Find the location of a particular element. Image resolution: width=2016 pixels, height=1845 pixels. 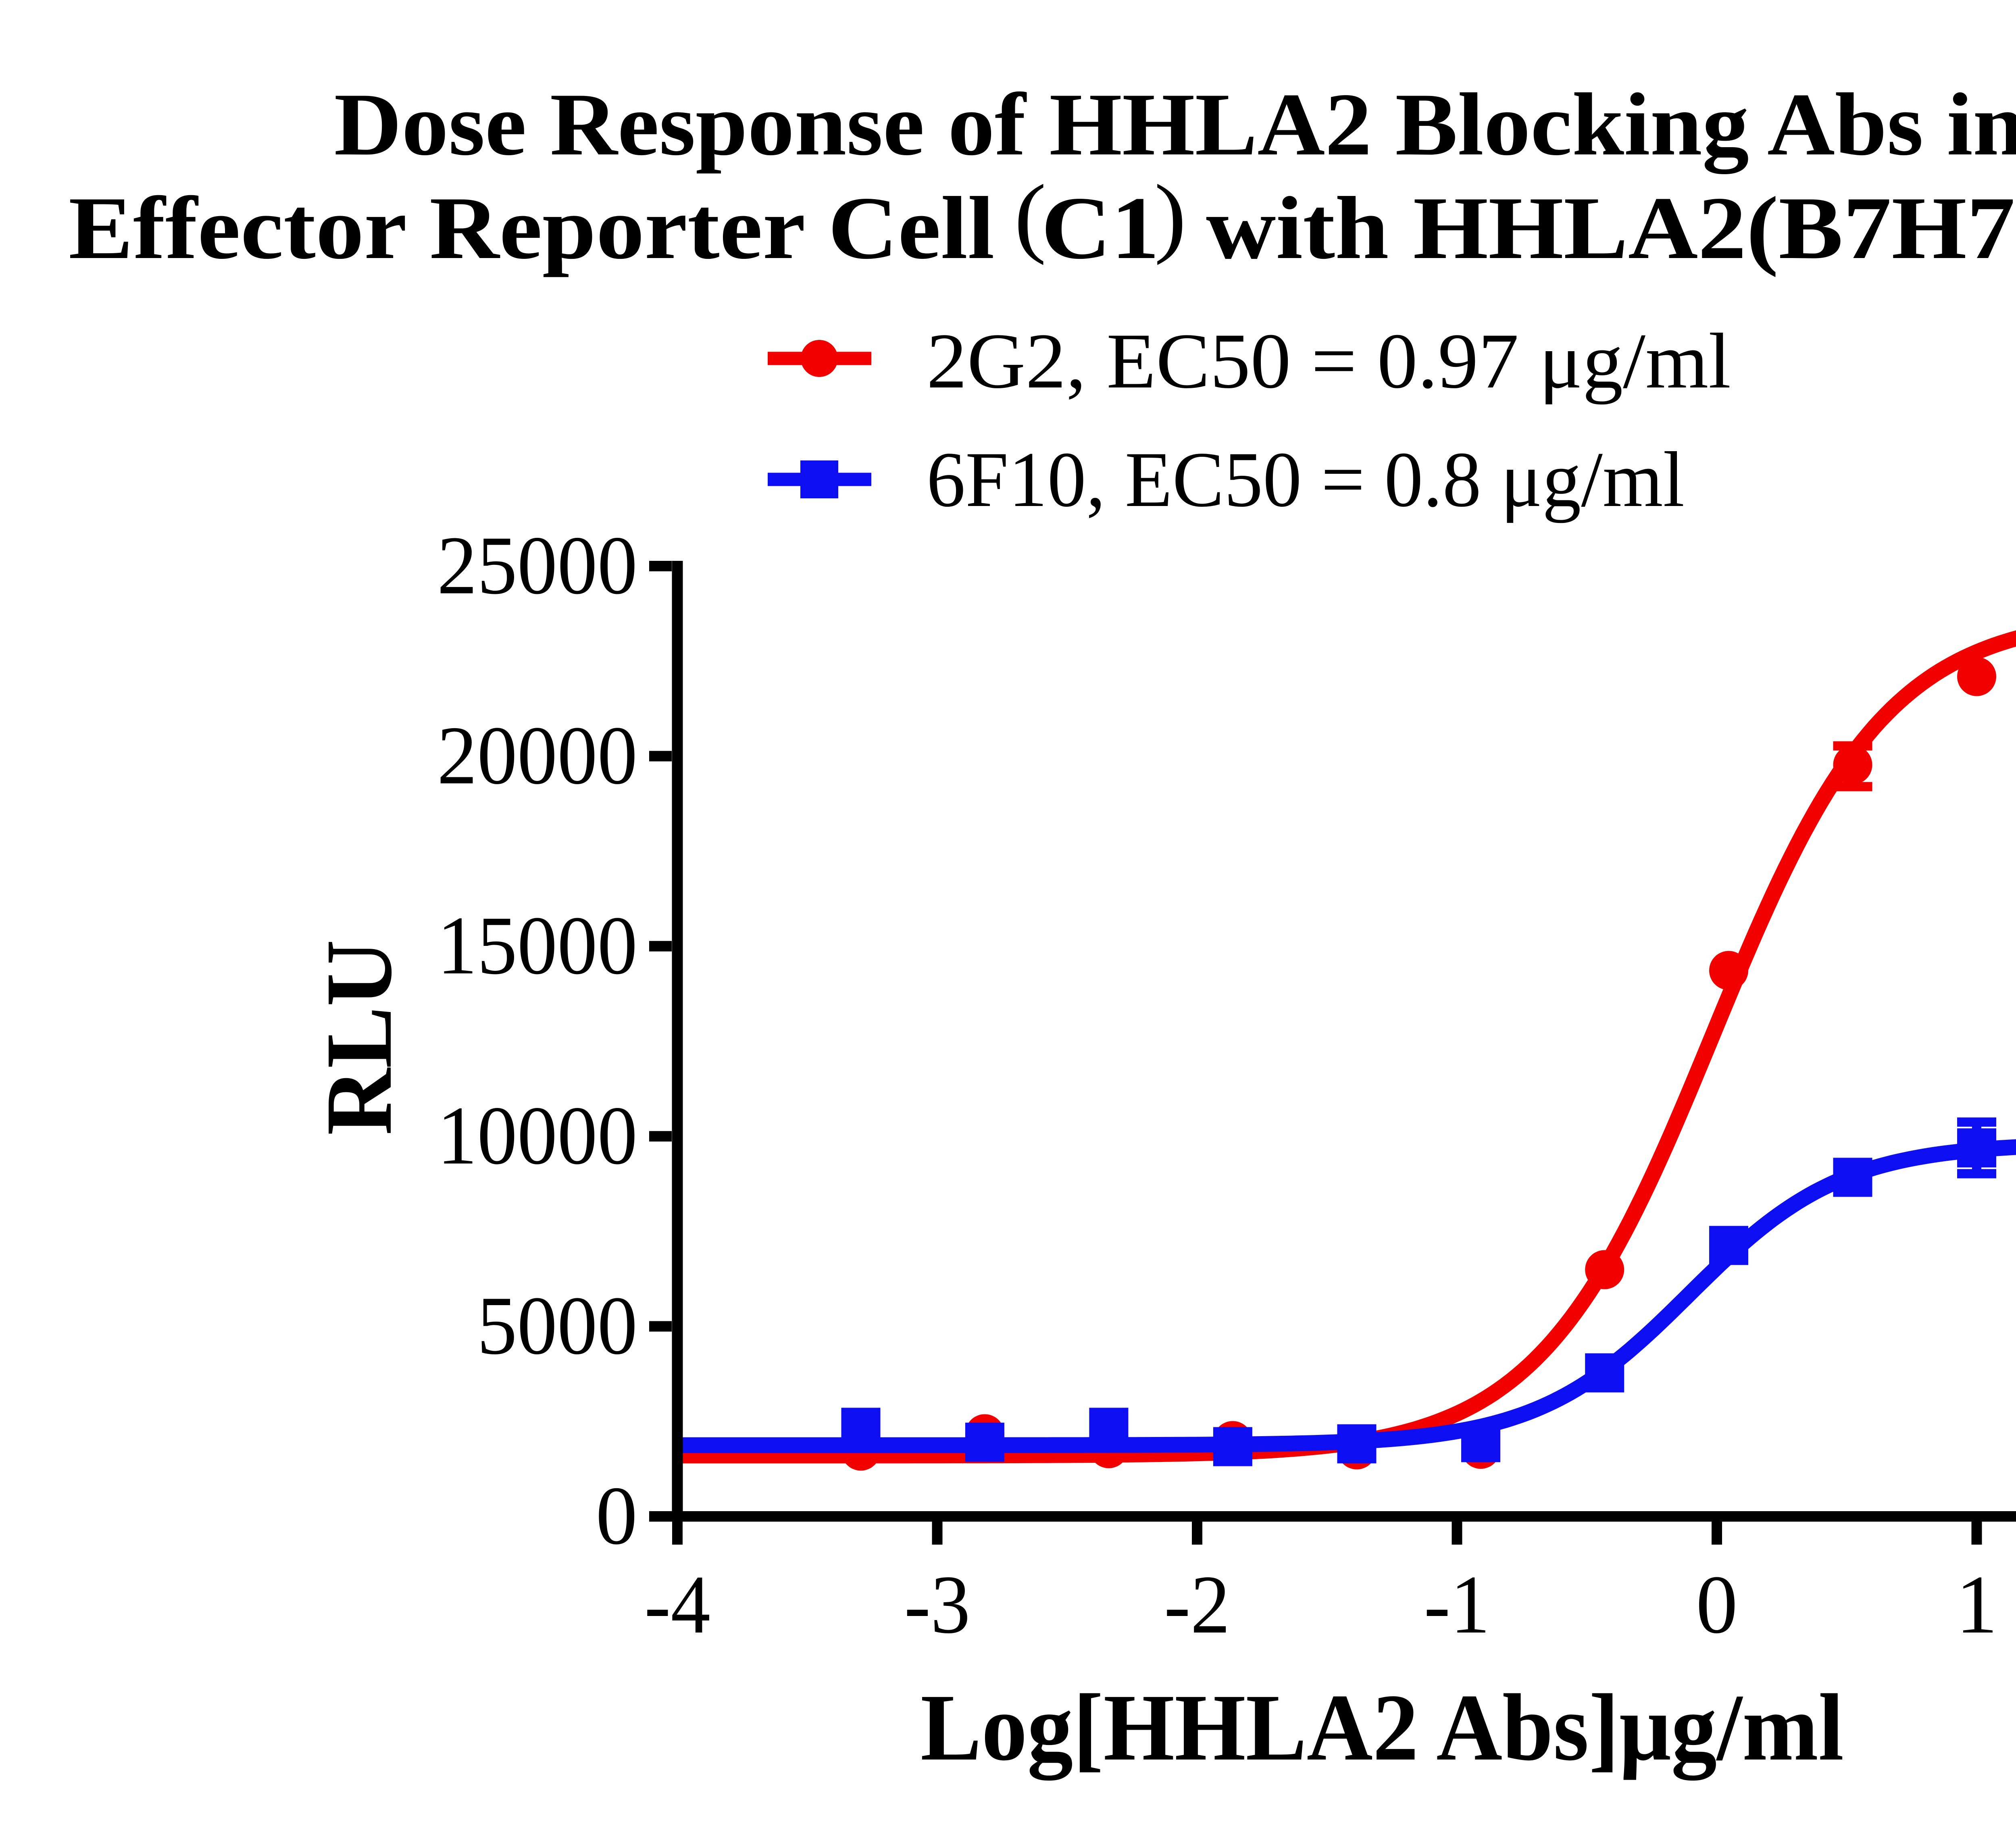

svg-text: -4 is located at coordinates (677, 1604).